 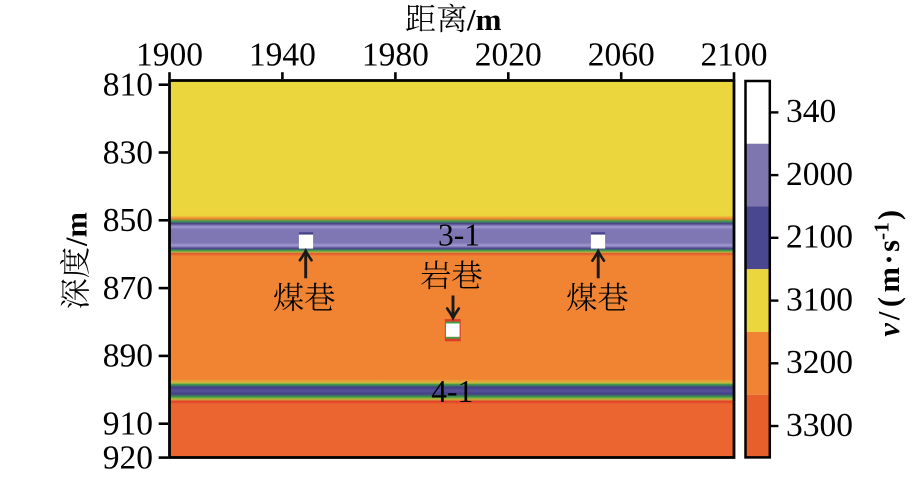 What do you see at coordinates (888, 273) in the screenshot?
I see `svg-text: v/(m·s-1)` at bounding box center [888, 273].